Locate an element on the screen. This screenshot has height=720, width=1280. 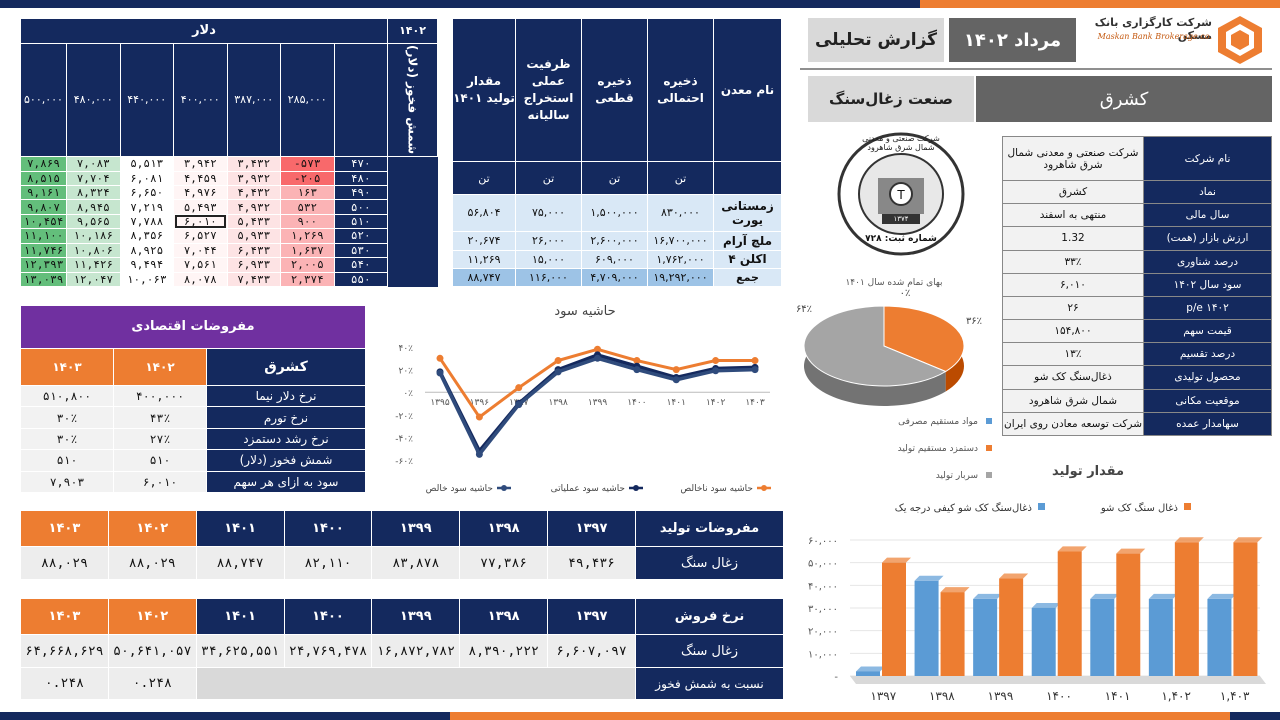
price-ratio-label: نسبت به شمش فخوز is located at coordinates (709, 683).